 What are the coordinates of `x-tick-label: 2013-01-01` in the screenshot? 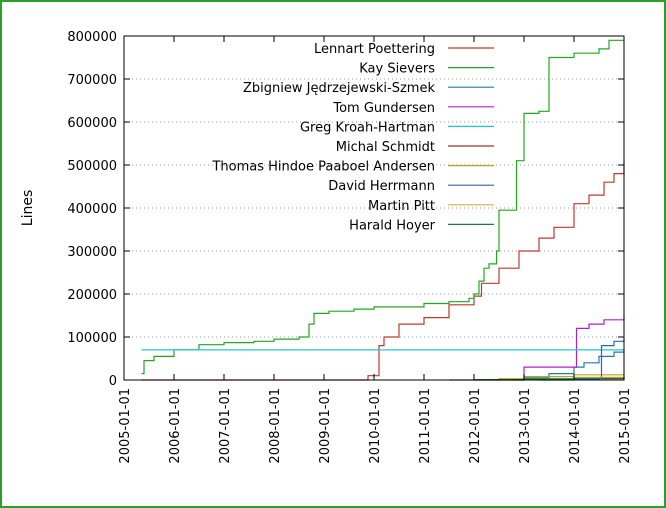 It's located at (525, 426).